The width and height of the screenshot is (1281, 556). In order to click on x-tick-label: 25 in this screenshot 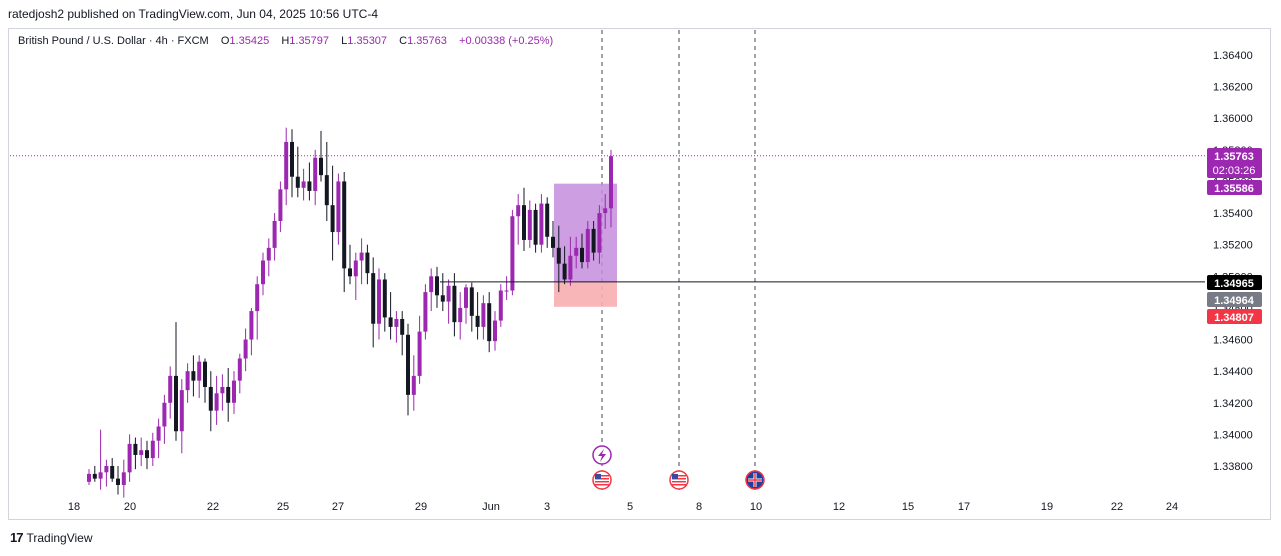, I will do `click(283, 507)`.